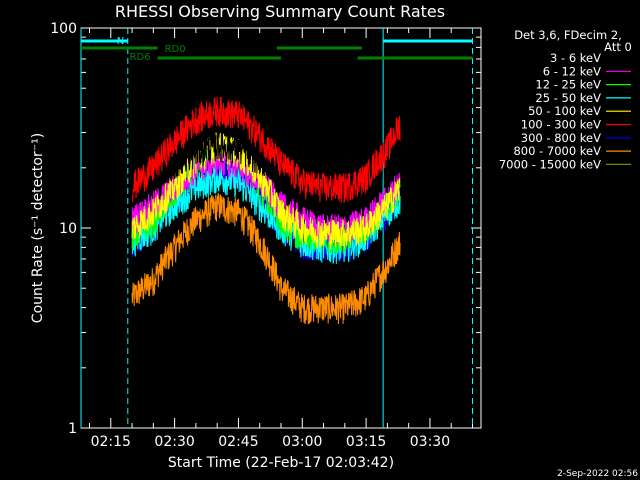 This screenshot has width=640, height=480. Describe the element at coordinates (238, 442) in the screenshot. I see `x-tick-label: 02:45` at that location.